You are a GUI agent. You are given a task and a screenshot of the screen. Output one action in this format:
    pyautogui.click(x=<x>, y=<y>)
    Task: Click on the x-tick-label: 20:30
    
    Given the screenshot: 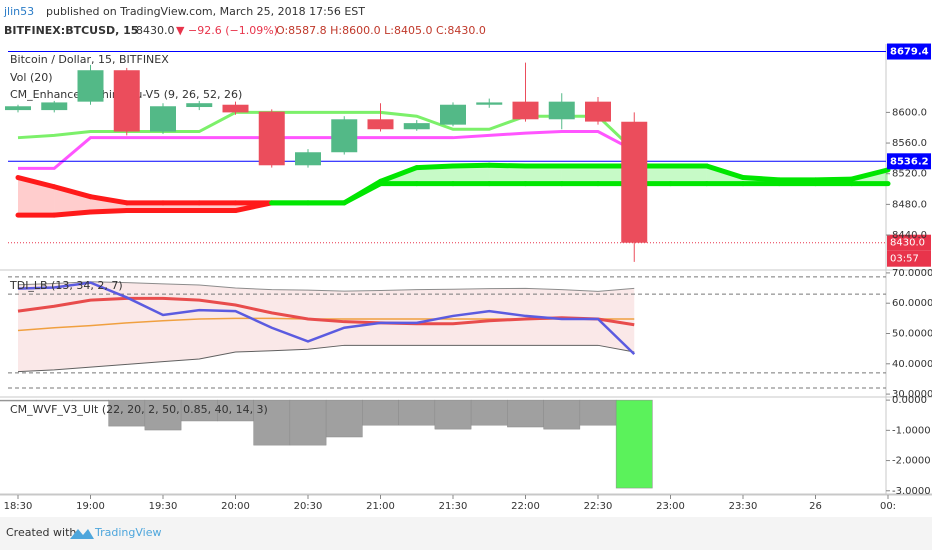 What is the action you would take?
    pyautogui.click(x=308, y=506)
    